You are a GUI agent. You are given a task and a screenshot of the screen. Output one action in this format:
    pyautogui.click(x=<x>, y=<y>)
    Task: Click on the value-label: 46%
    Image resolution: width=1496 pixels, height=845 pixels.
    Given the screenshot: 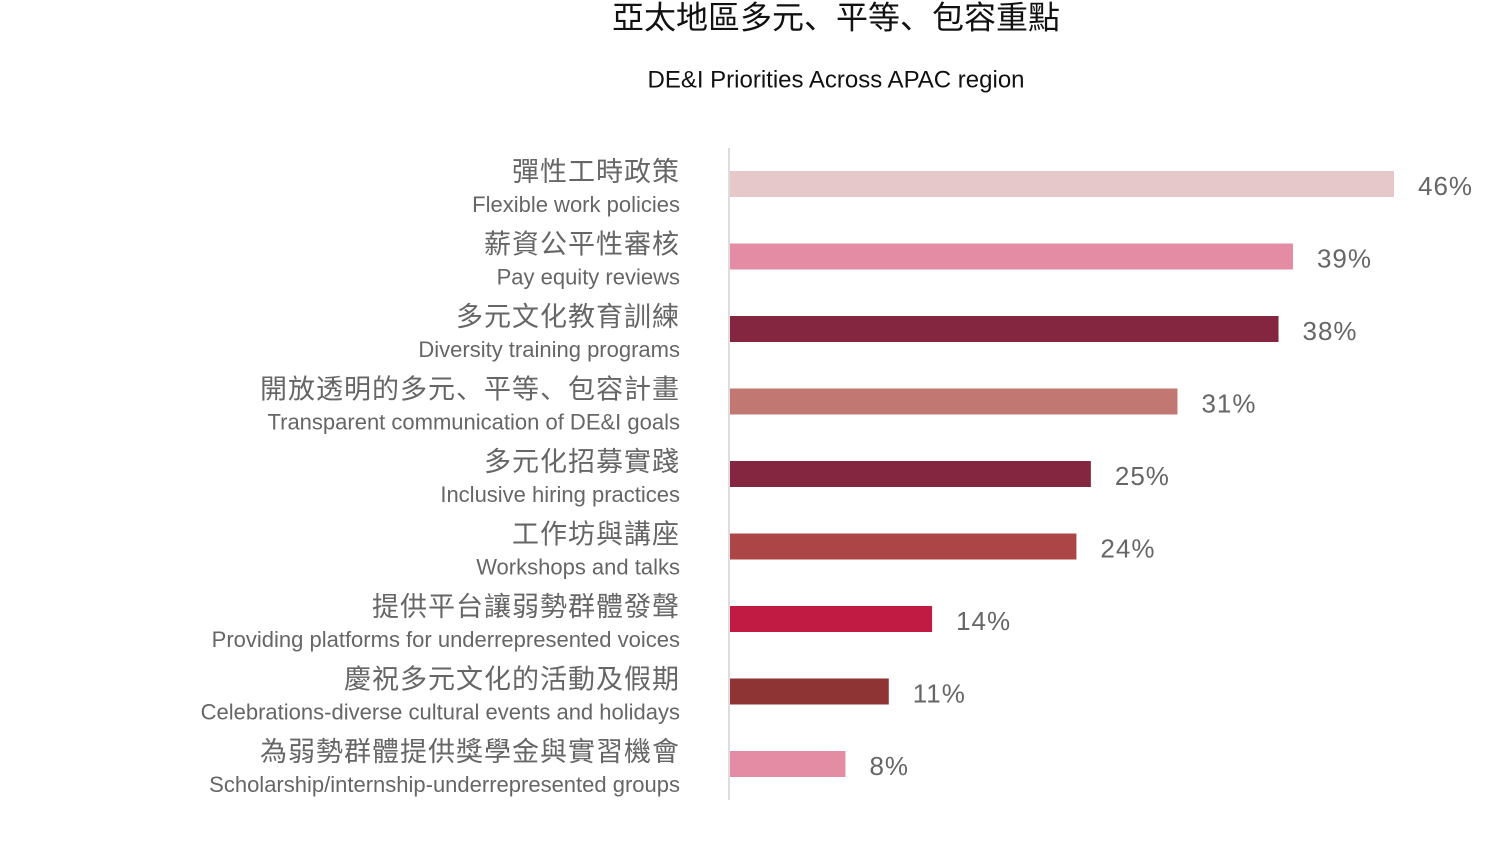 What is the action you would take?
    pyautogui.click(x=1445, y=186)
    